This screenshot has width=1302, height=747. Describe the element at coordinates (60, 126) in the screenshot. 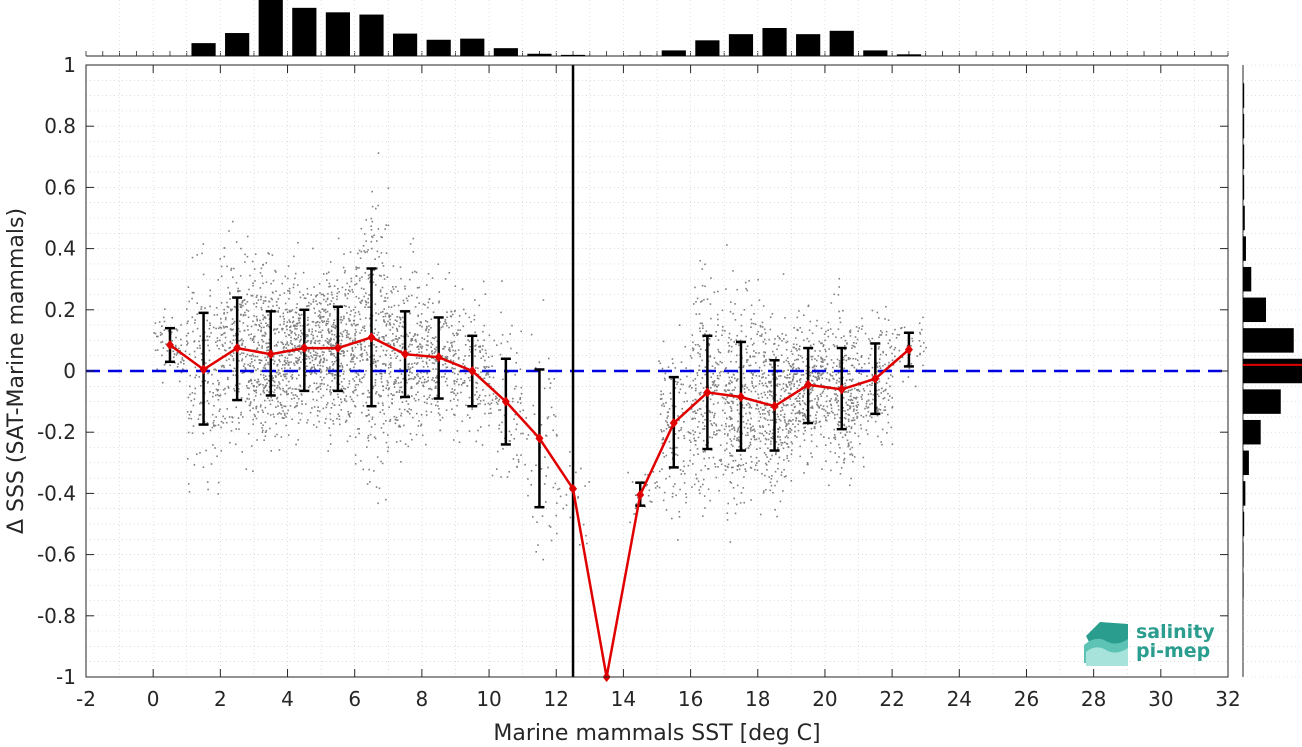

I see `y-tick-label: 0.8` at that location.